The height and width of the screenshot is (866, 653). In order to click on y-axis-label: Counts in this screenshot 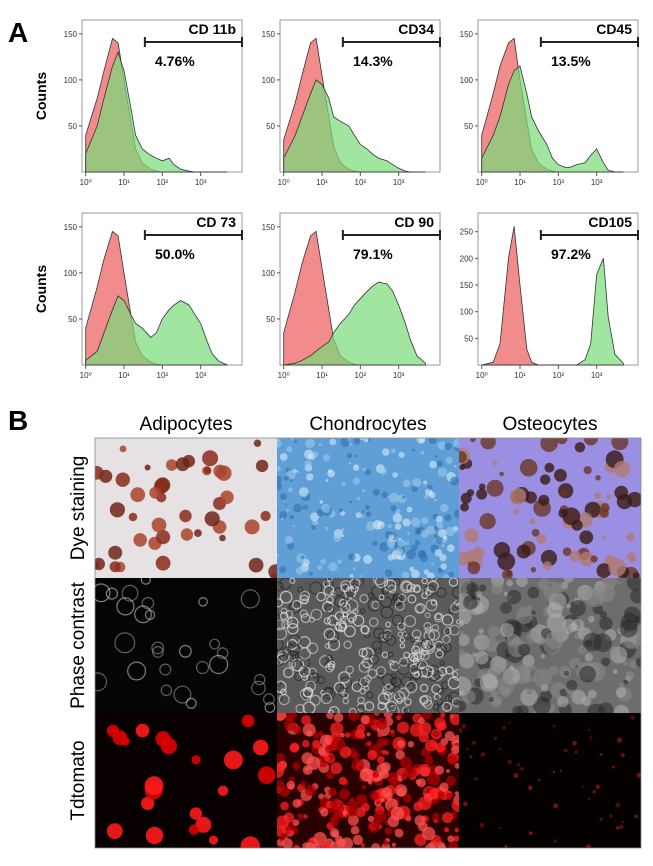, I will do `click(41, 96)`.